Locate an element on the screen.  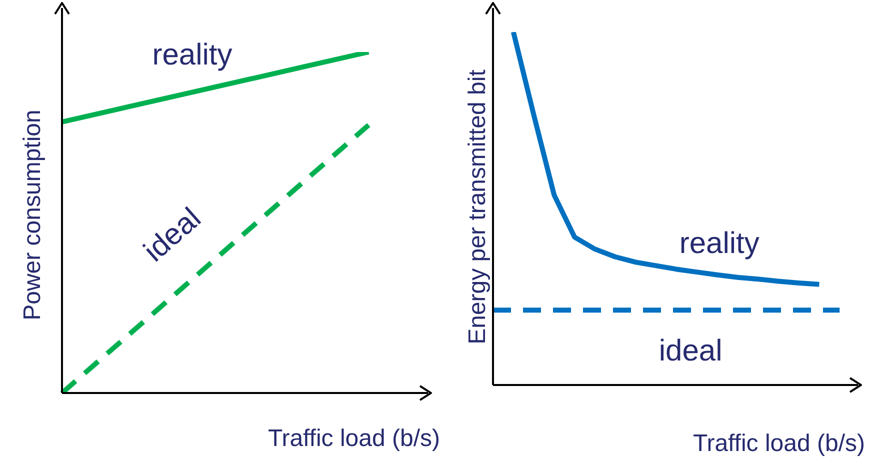
y-axis-title: Energy per transmitted bit is located at coordinates (478, 207).